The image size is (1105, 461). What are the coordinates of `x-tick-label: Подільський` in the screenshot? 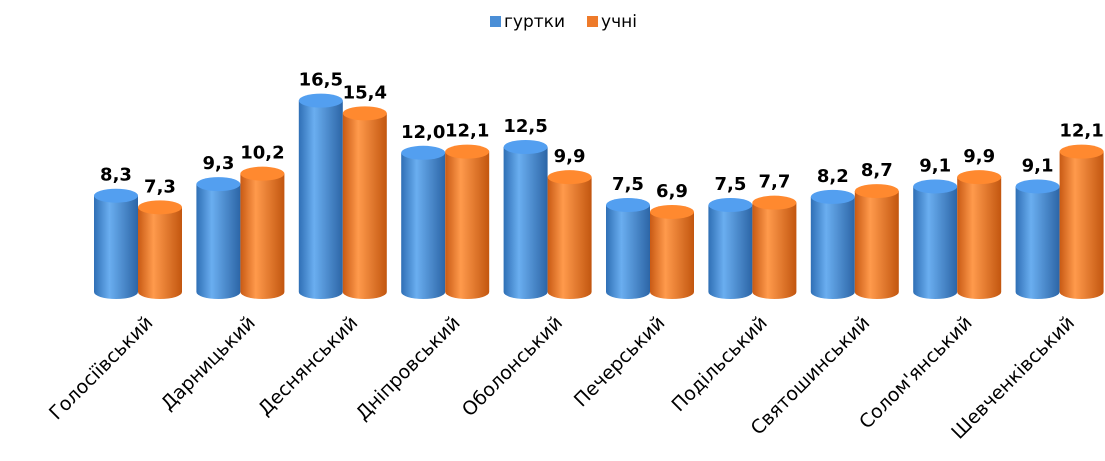 It's located at (720, 364).